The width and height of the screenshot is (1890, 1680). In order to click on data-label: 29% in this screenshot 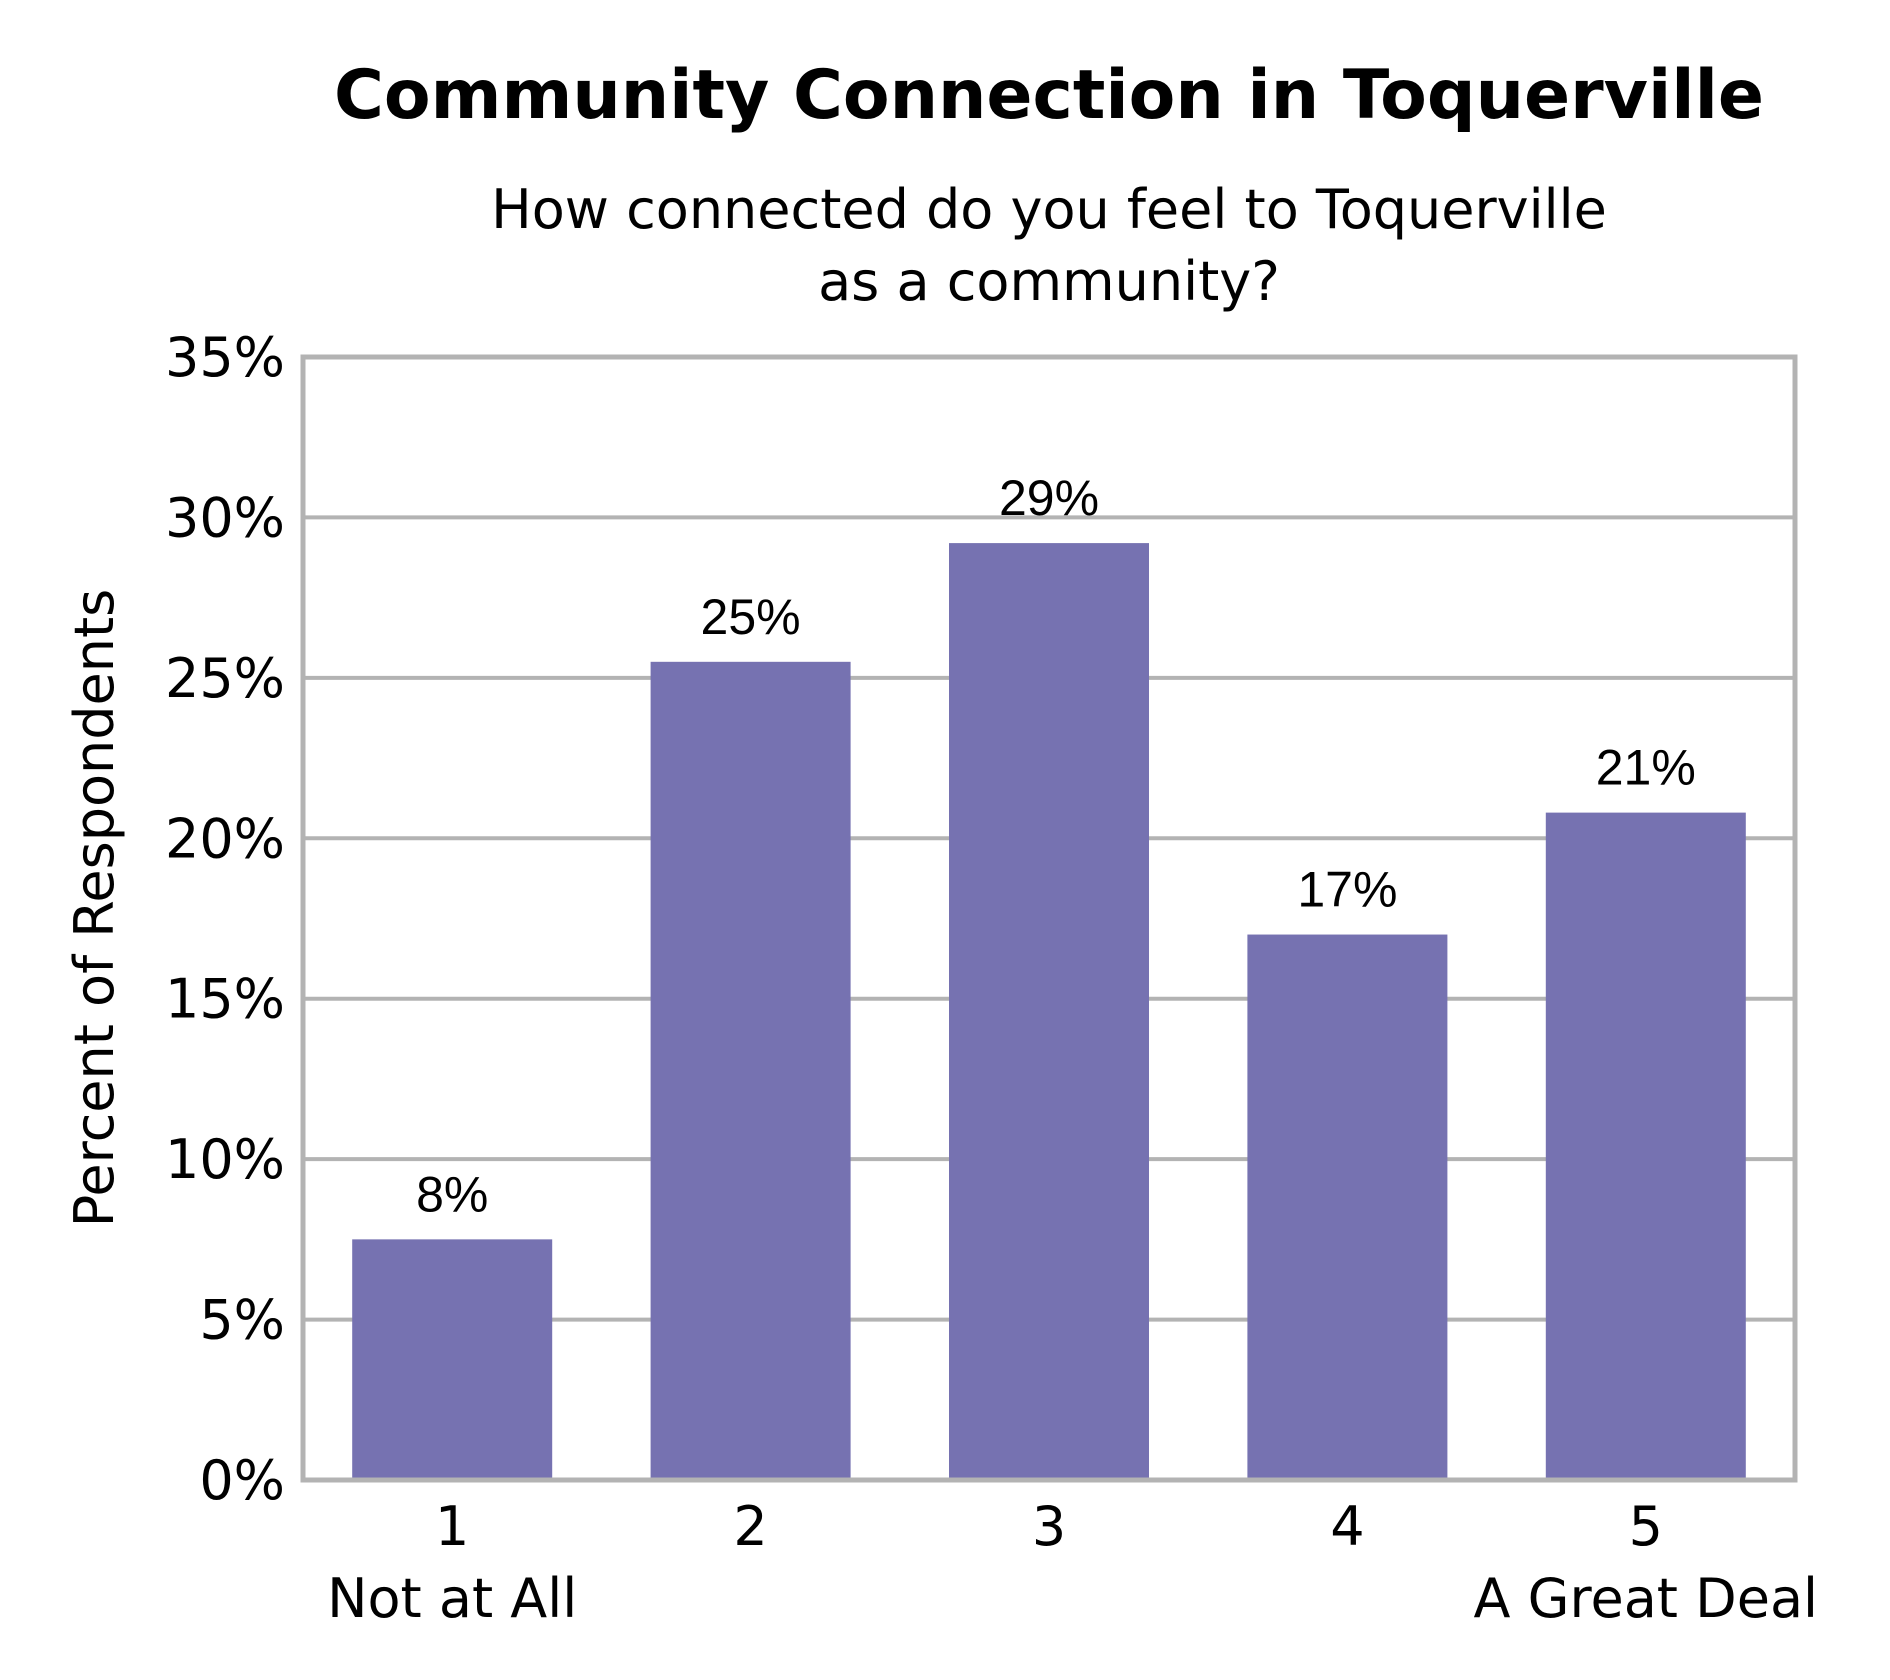, I will do `click(1049, 498)`.